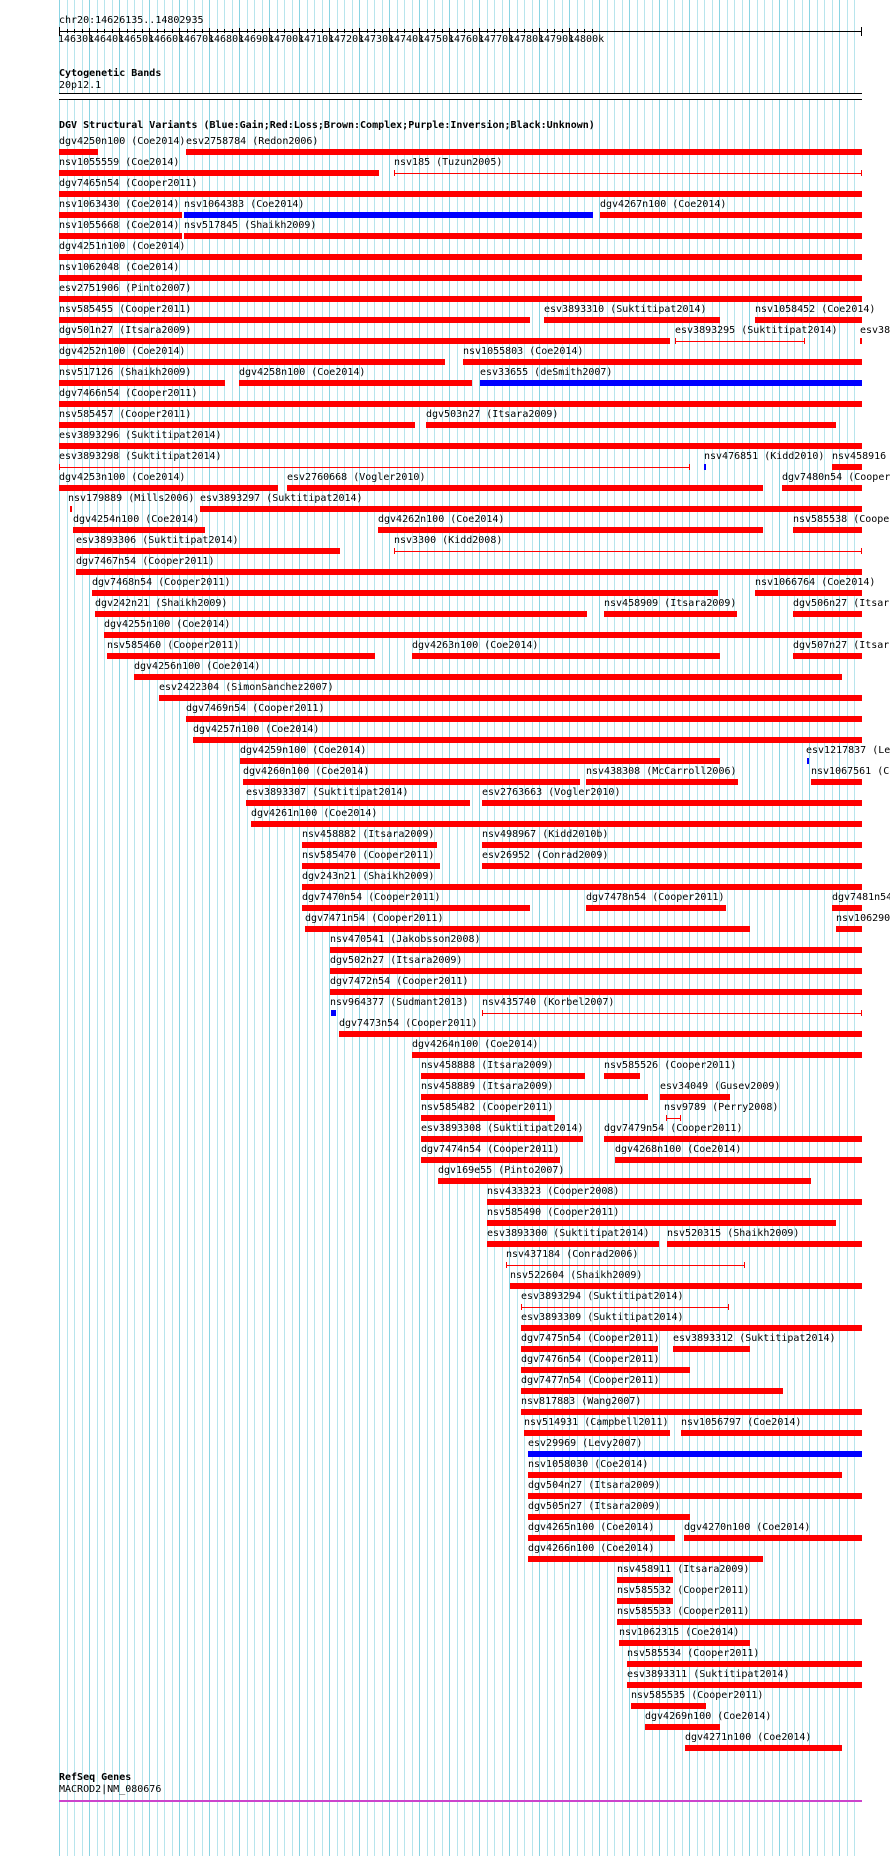  What do you see at coordinates (475, 645) in the screenshot?
I see `variant-label: dgv4263n100 (Coe2014)` at bounding box center [475, 645].